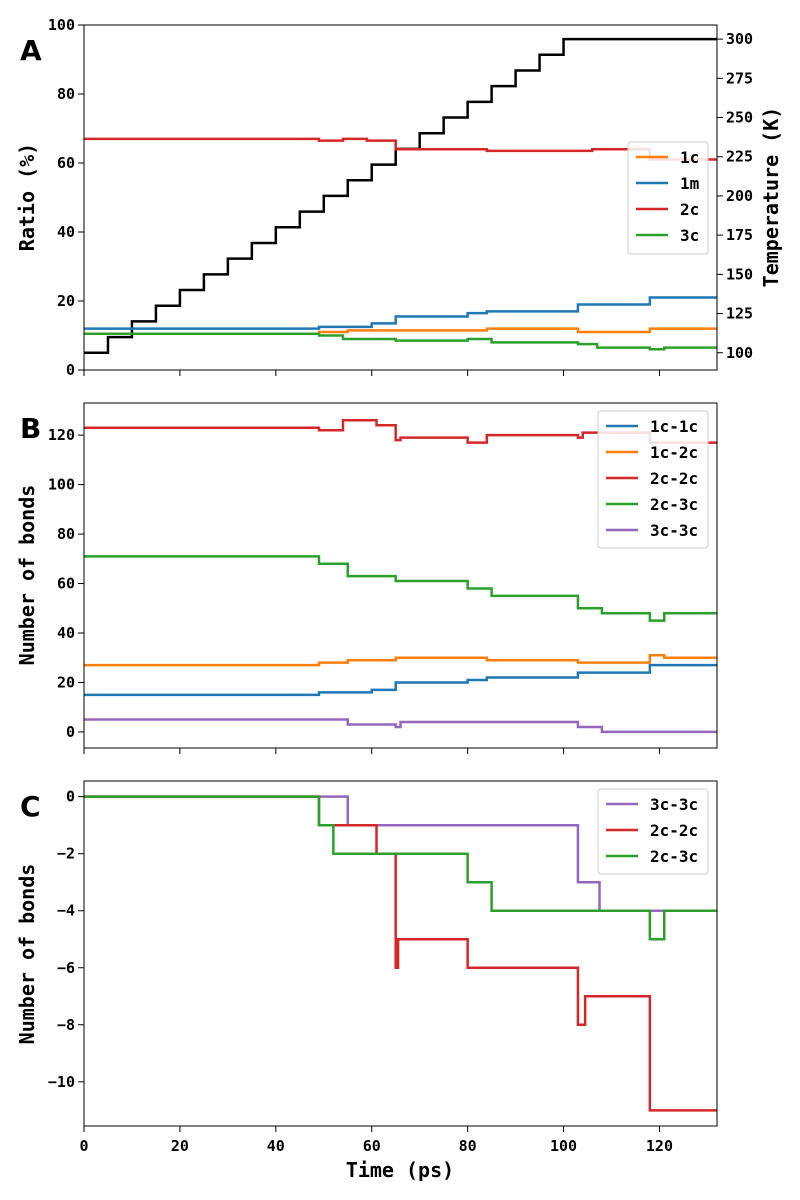  Describe the element at coordinates (27, 575) in the screenshot. I see `panel-b-ylabel: Number of bonds` at that location.